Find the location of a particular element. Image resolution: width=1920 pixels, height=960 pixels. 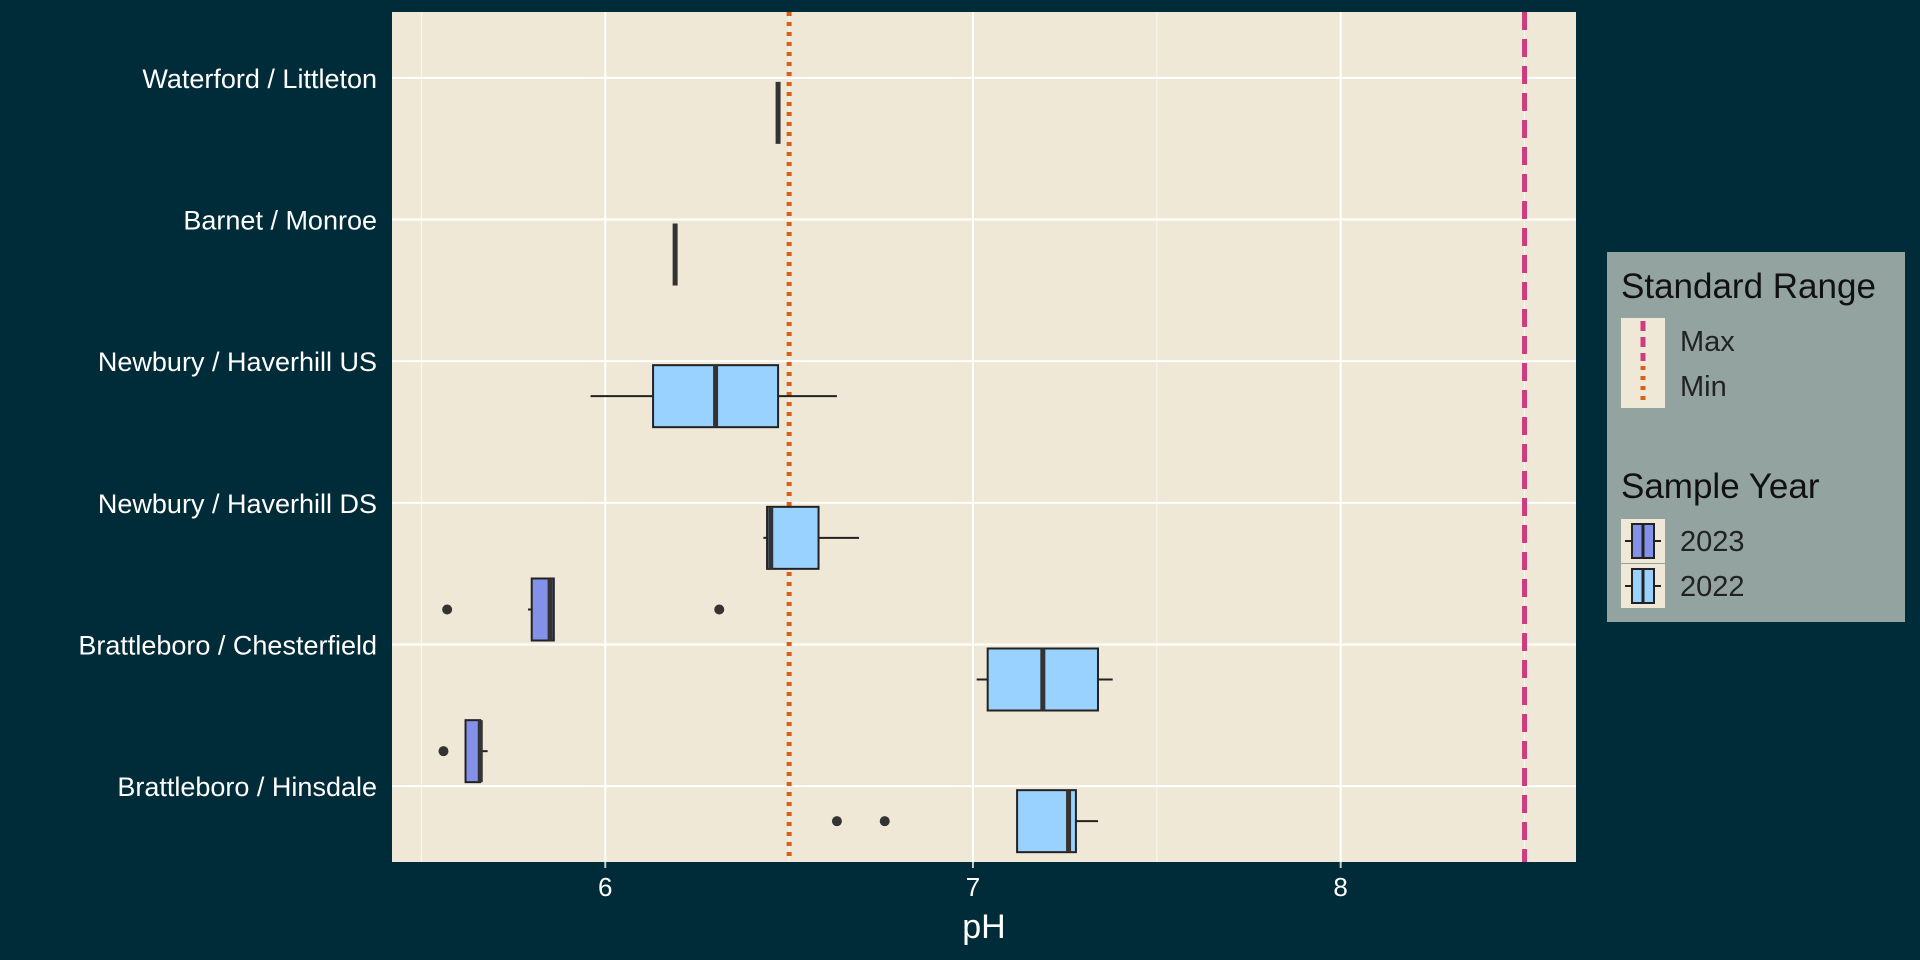

legend-label-max: Max is located at coordinates (1707, 342).